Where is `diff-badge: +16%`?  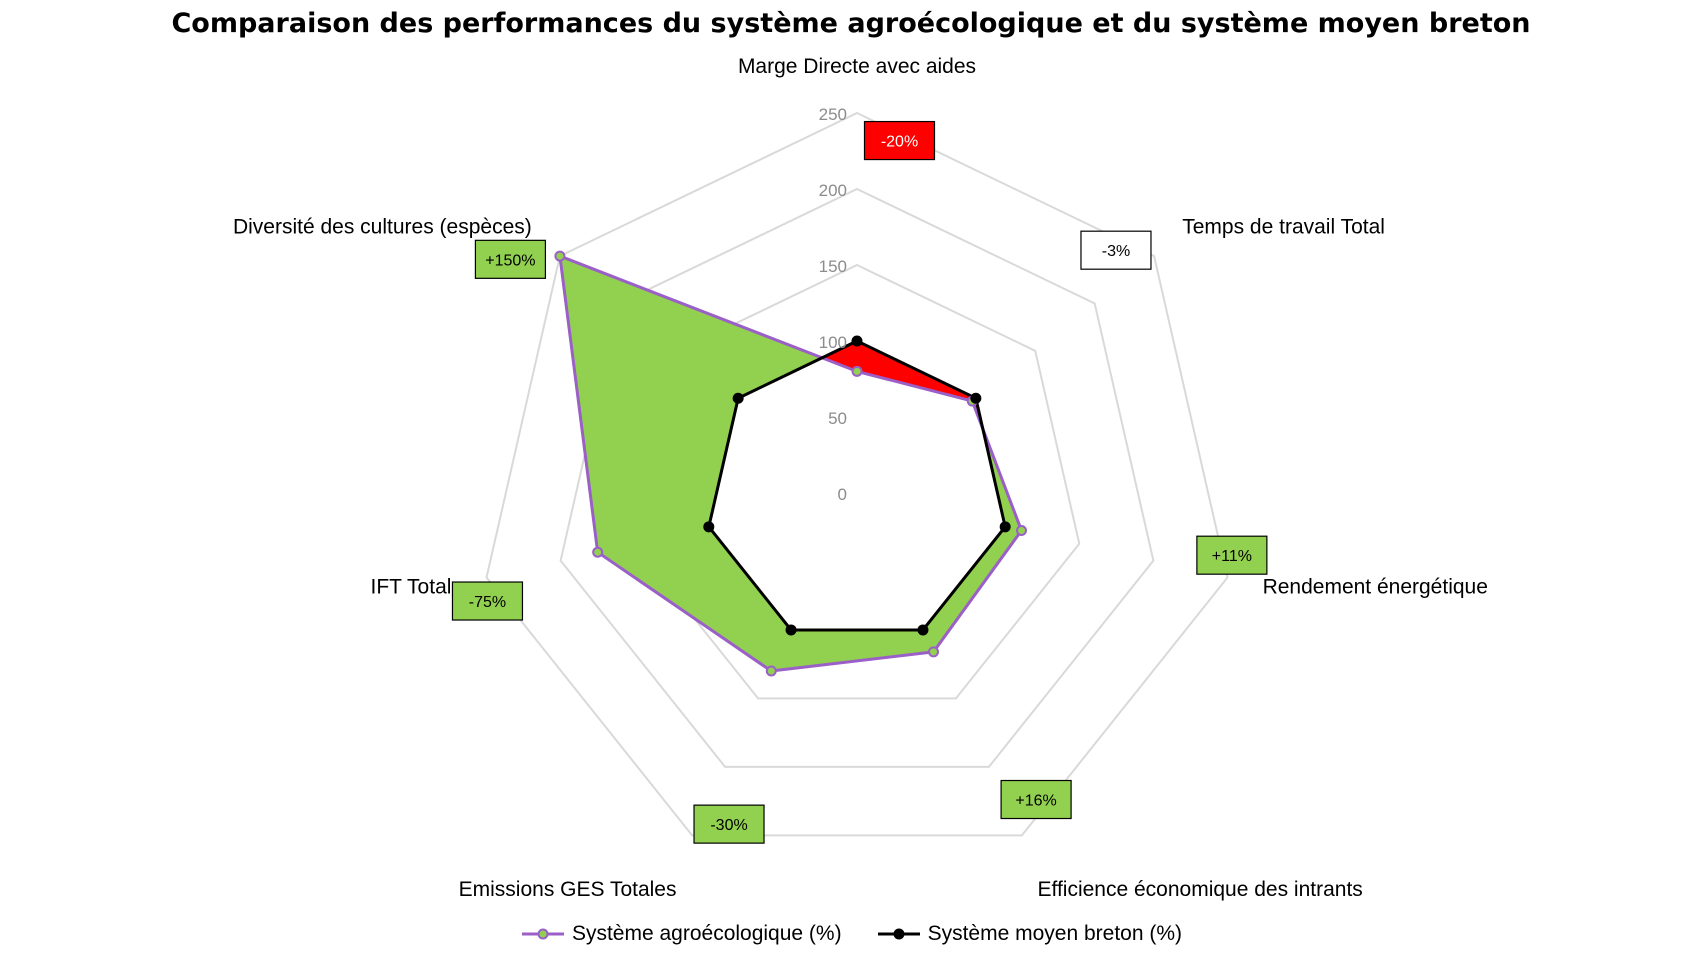 diff-badge: +16% is located at coordinates (1036, 799).